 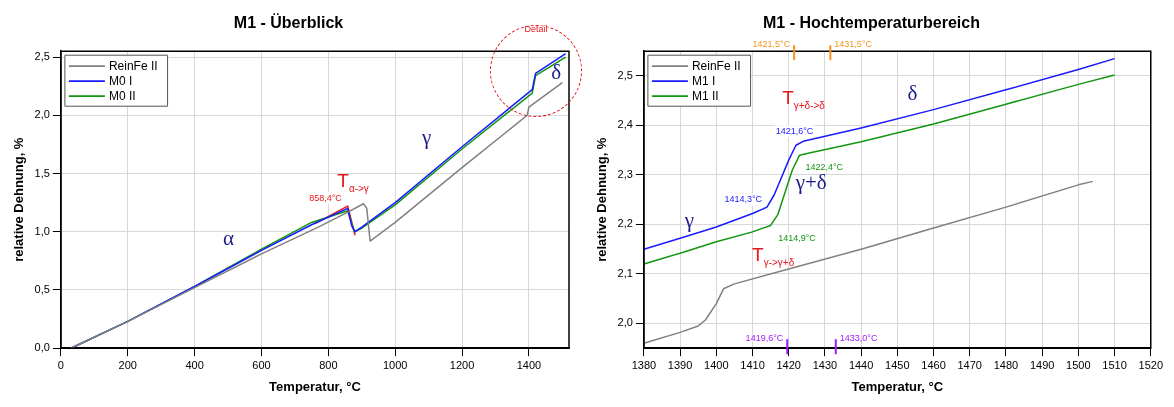 What do you see at coordinates (395, 364) in the screenshot?
I see `x-tick-label: 1000` at bounding box center [395, 364].